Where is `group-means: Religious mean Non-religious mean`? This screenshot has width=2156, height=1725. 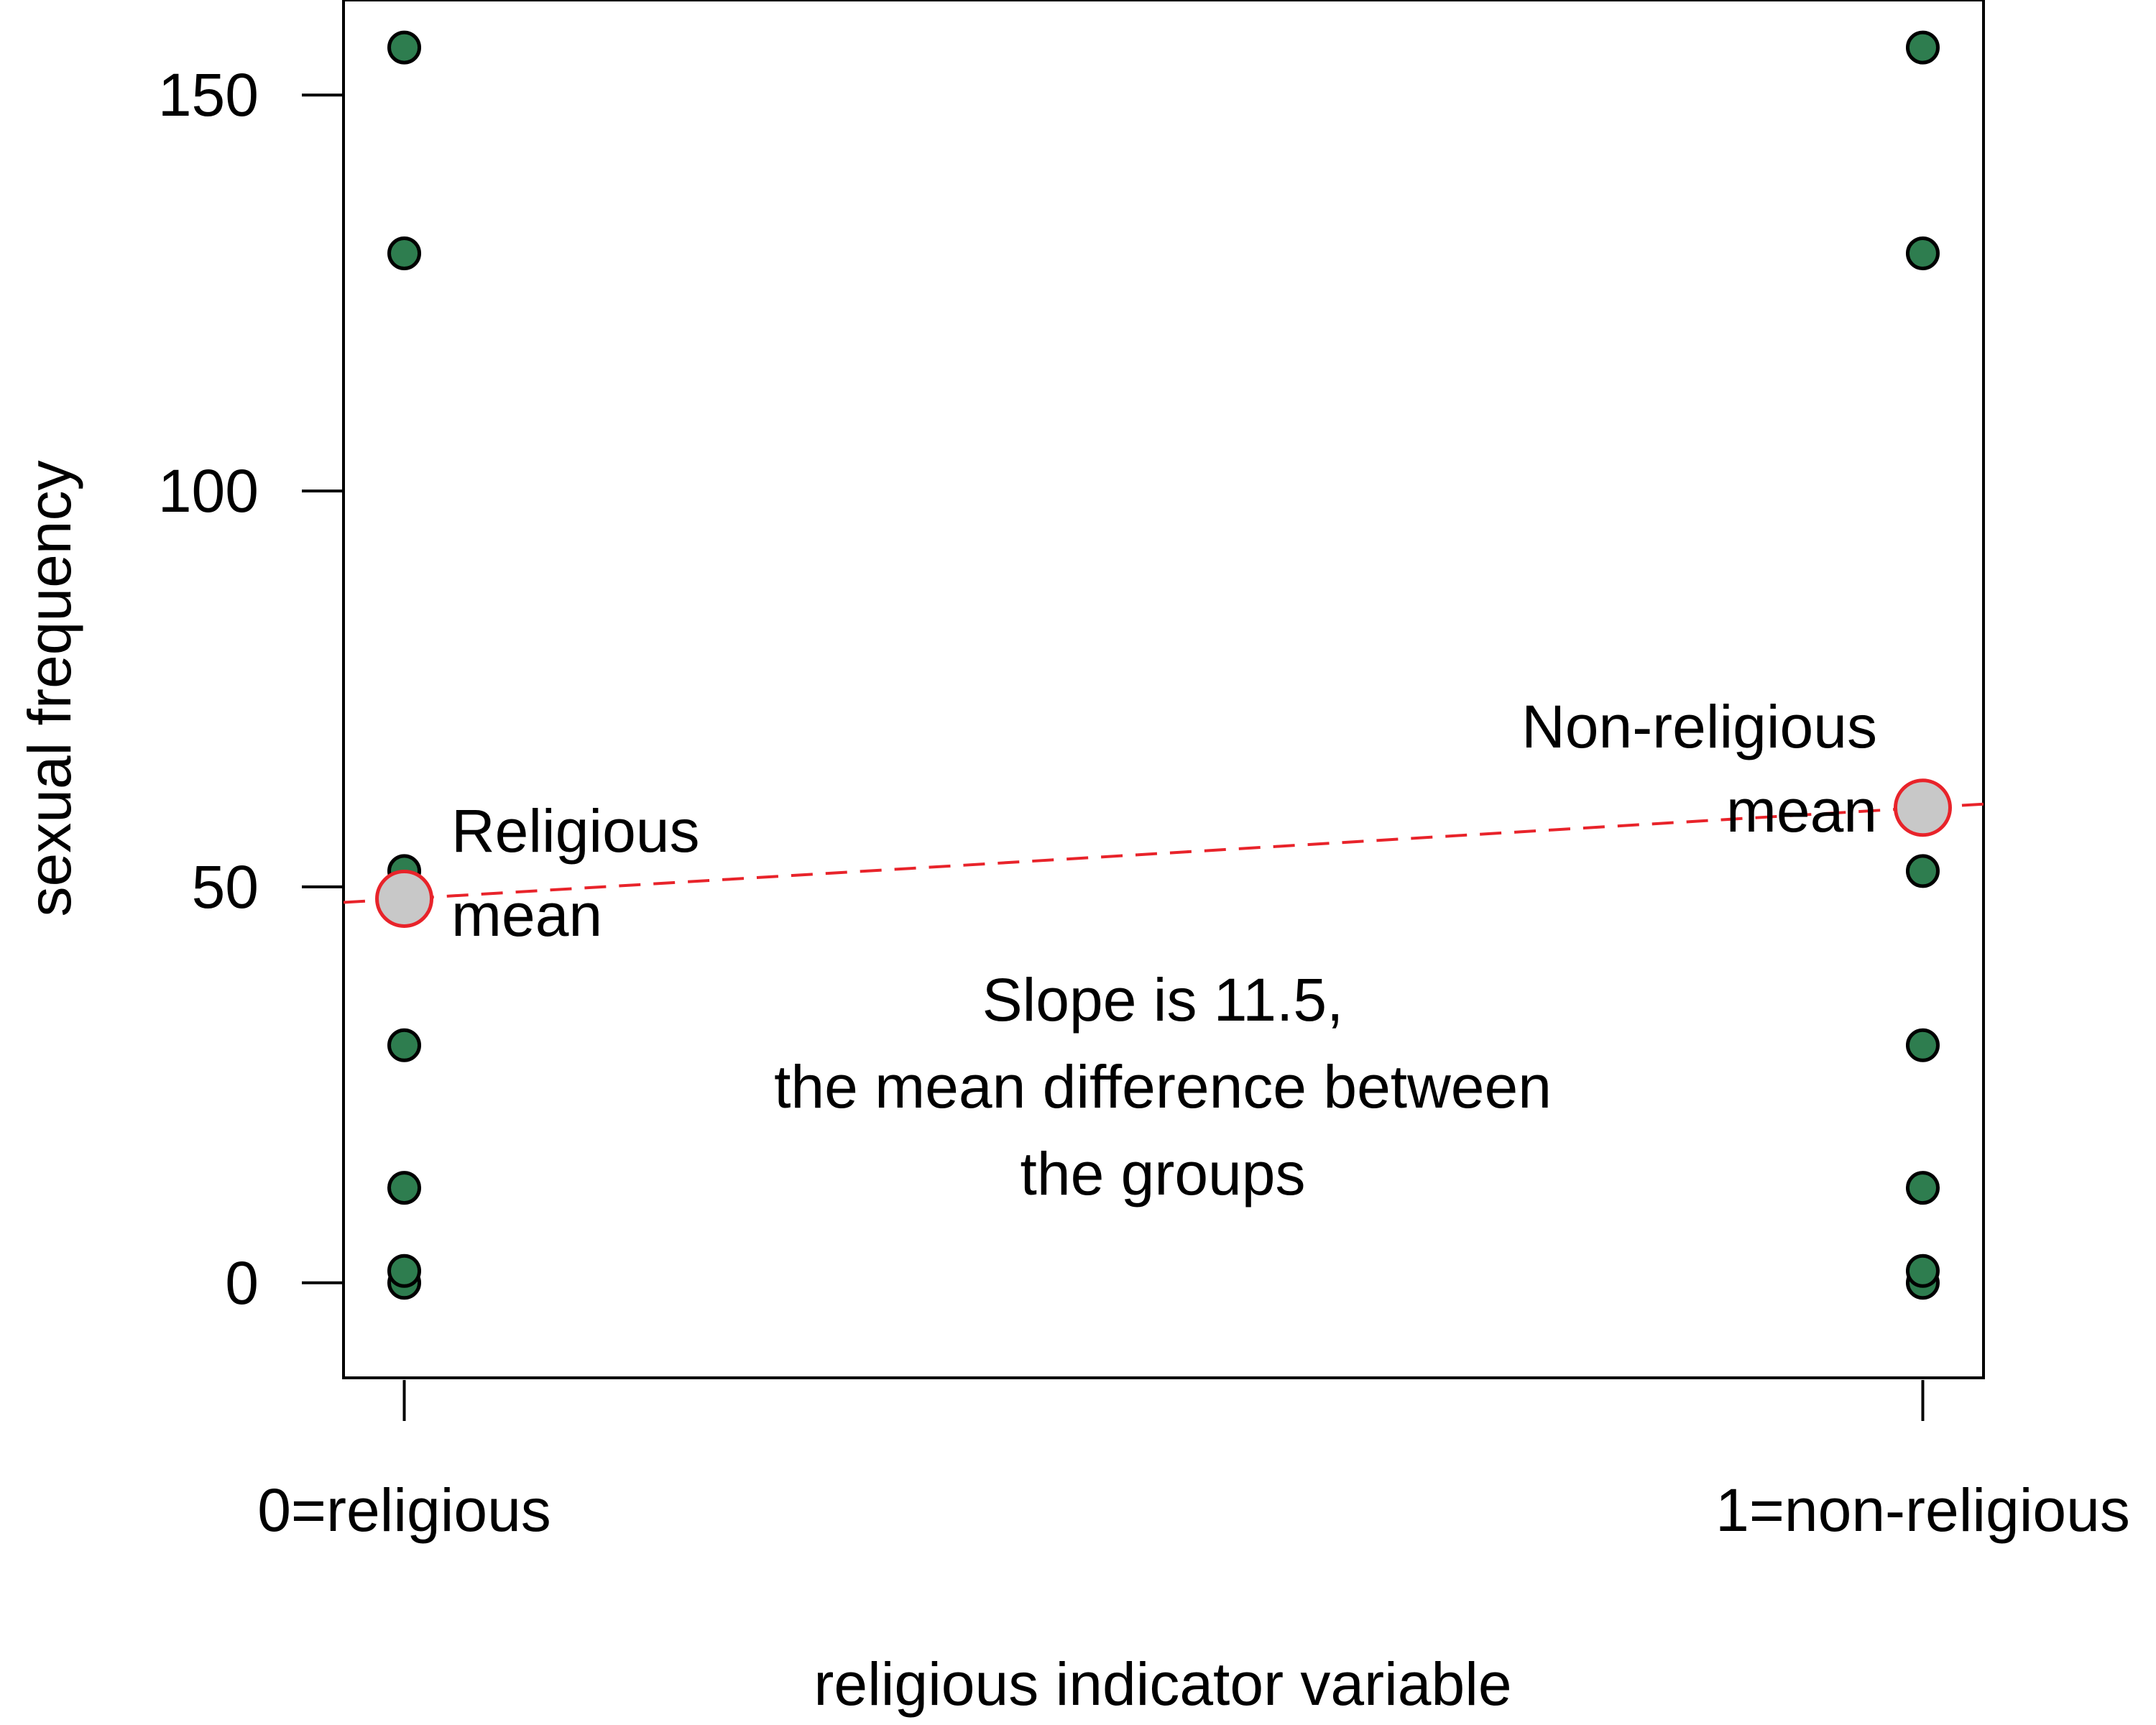
group-means: Religious mean Non-religious mean is located at coordinates (1163, 821).